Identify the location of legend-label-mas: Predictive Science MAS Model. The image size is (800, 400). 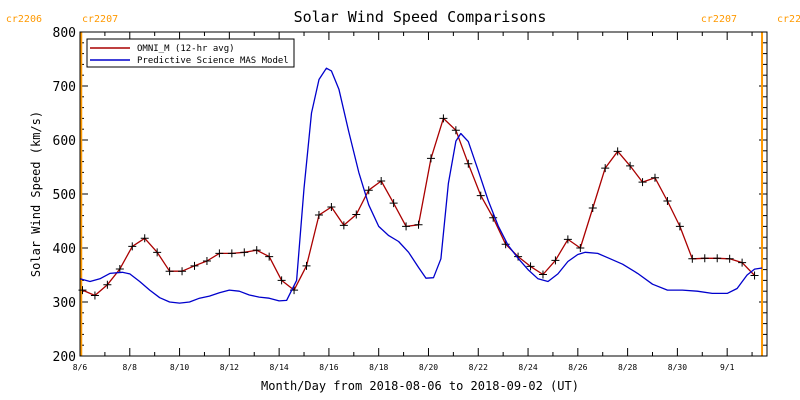
(213, 61).